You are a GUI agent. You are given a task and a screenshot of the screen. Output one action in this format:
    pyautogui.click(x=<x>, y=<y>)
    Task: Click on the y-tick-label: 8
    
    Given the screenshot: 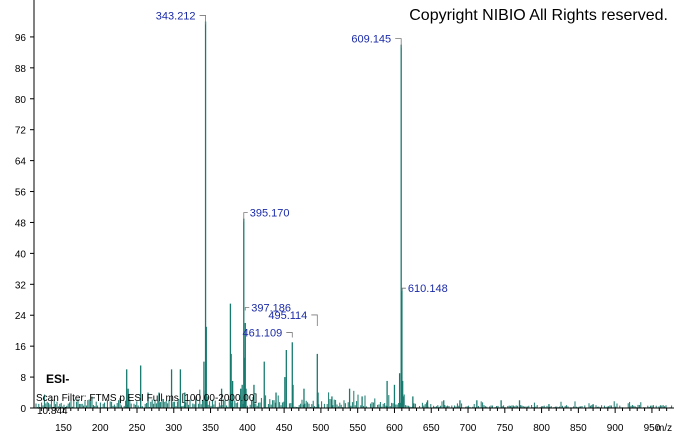 What is the action you would take?
    pyautogui.click(x=23, y=378)
    